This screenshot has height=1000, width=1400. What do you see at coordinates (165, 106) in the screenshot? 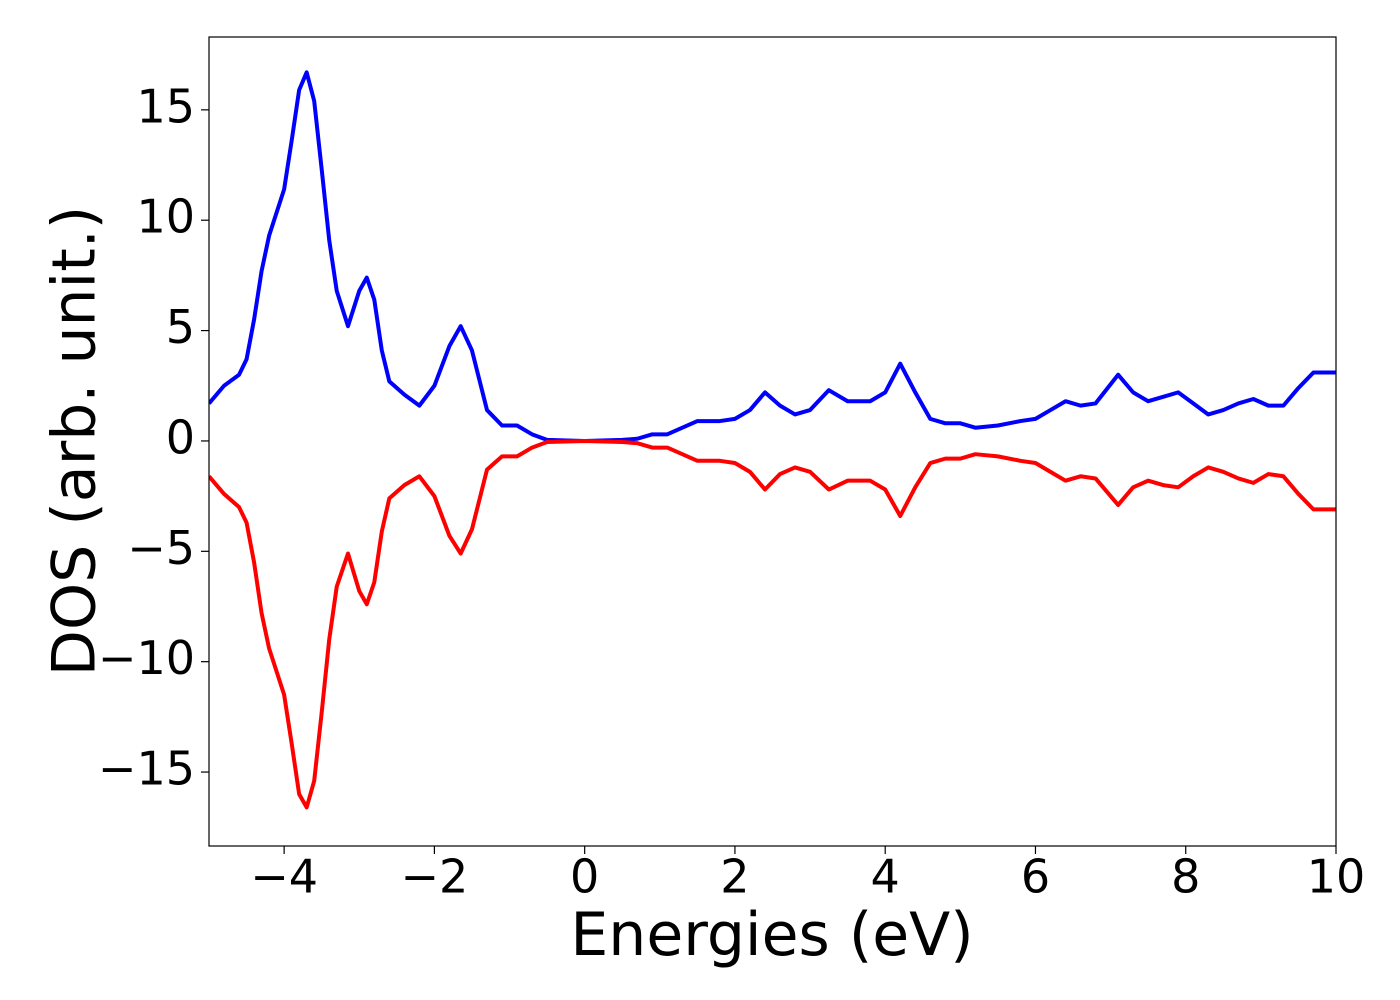
I see `y-tick-label: 15` at bounding box center [165, 106].